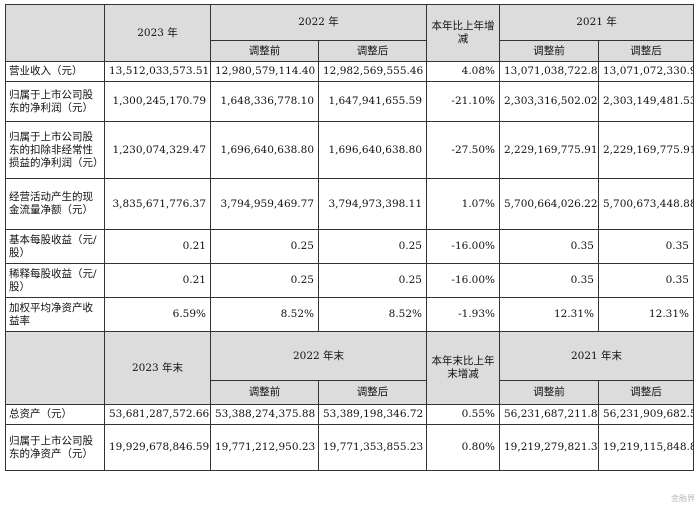 The width and height of the screenshot is (700, 506). Describe the element at coordinates (55, 246) in the screenshot. I see `row-label: 基本每股收益（元/股）` at that location.